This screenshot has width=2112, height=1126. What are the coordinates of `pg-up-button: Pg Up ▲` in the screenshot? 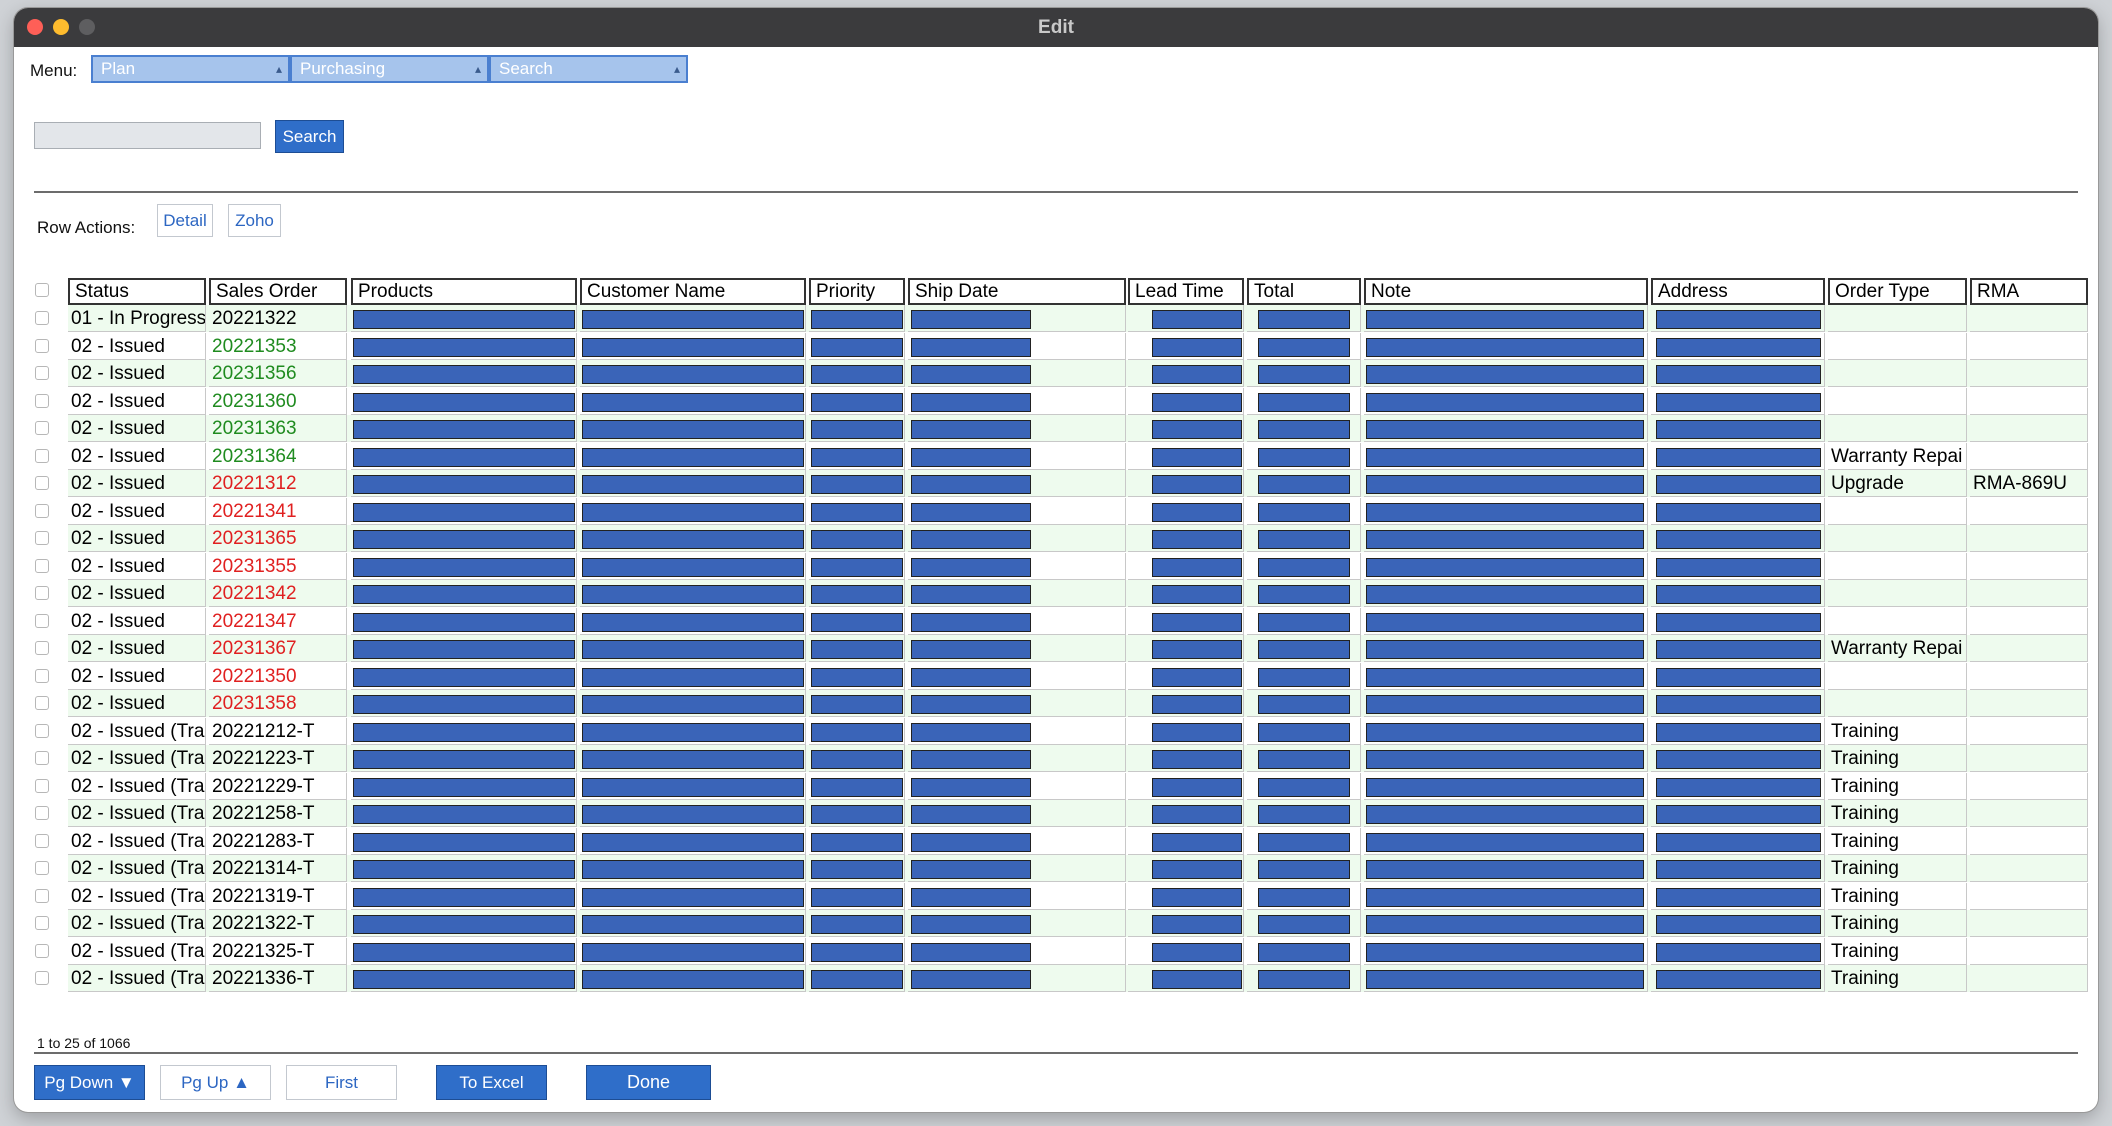 It's located at (215, 1082).